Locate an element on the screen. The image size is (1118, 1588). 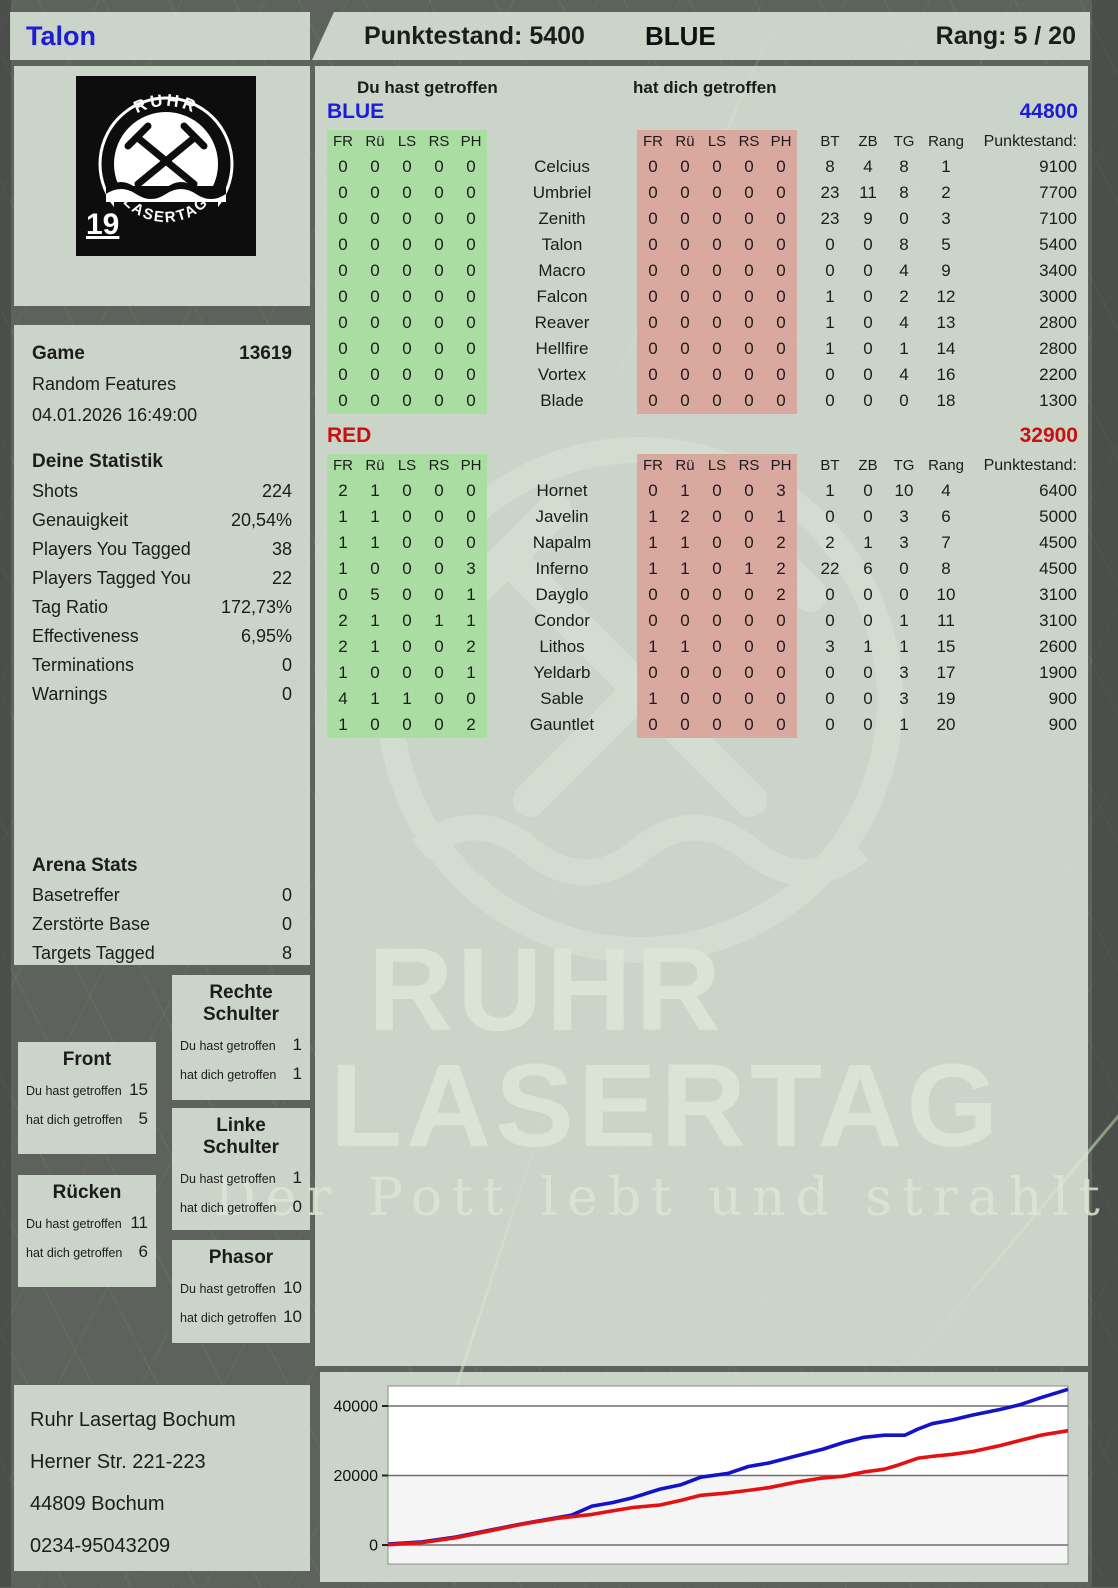
them-hit-column-label: hat dich getroffen is located at coordinates (705, 87).